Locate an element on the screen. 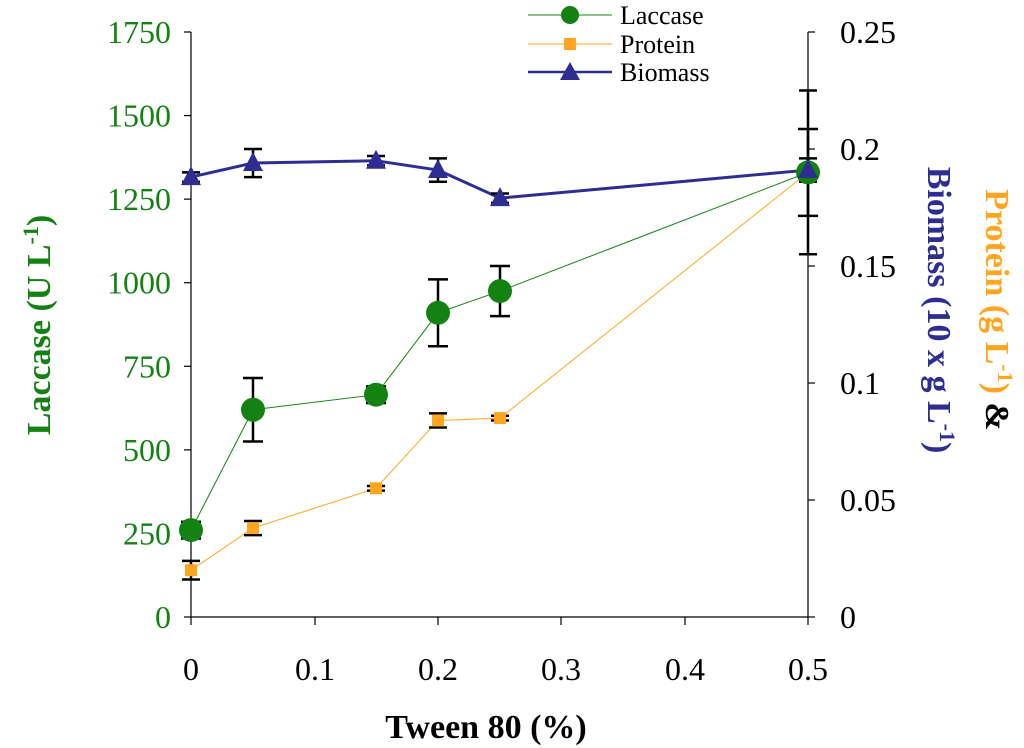 This screenshot has width=1024, height=748. x-axis-ticks: 0 0.1 0.2 0.3 0.4 0.5 is located at coordinates (505, 652).